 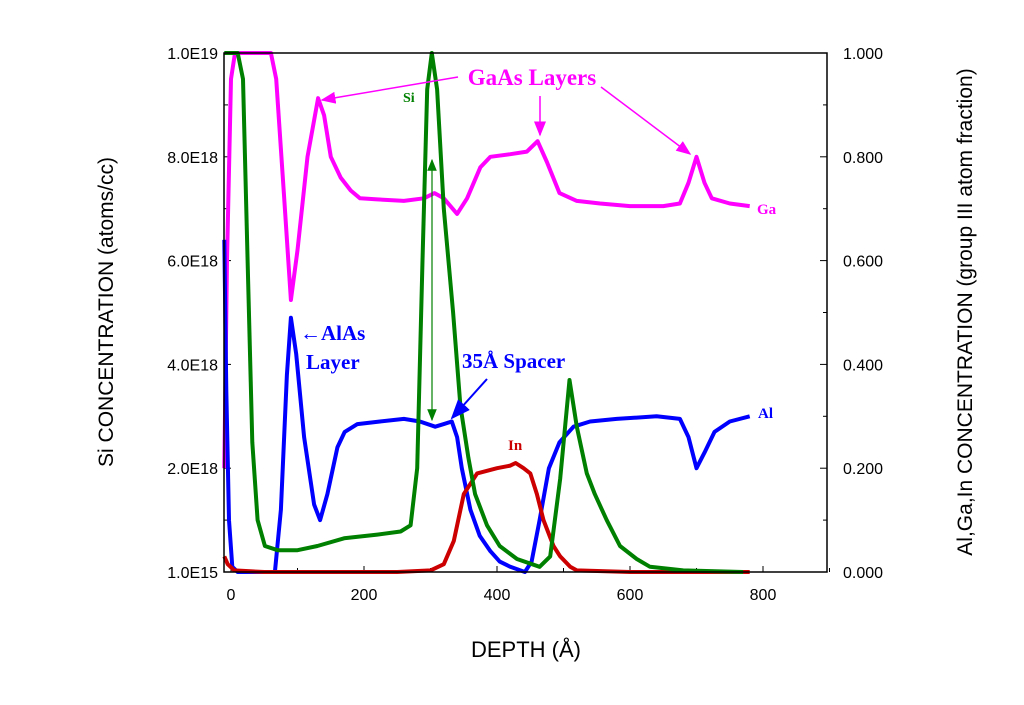 What do you see at coordinates (863, 469) in the screenshot?
I see `y-right-tick-label: 0.200` at bounding box center [863, 469].